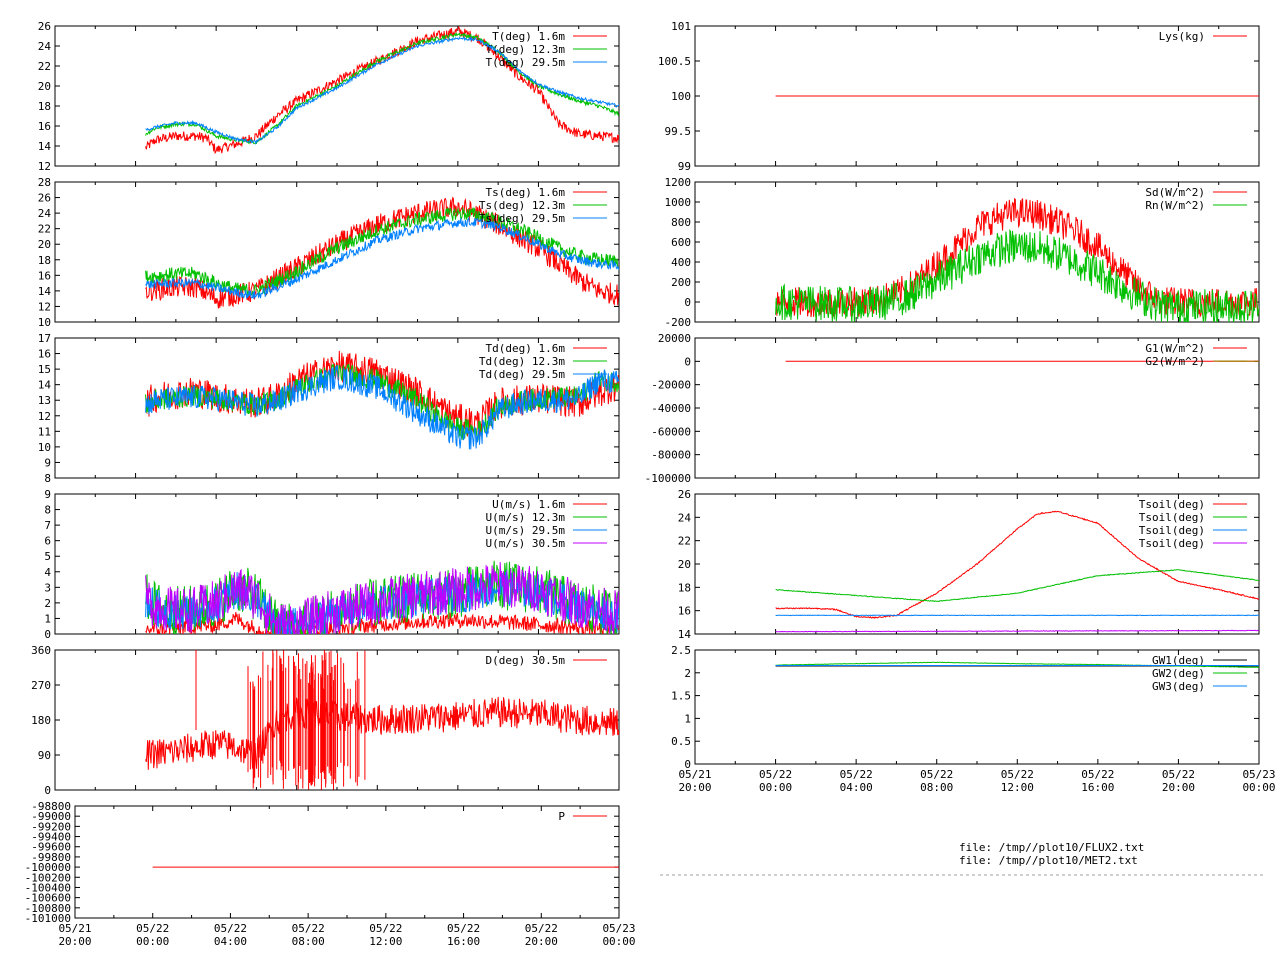 Image resolution: width=1280 pixels, height=960 pixels. Describe the element at coordinates (51, 847) in the screenshot. I see `y-tick-label: -99600` at that location.